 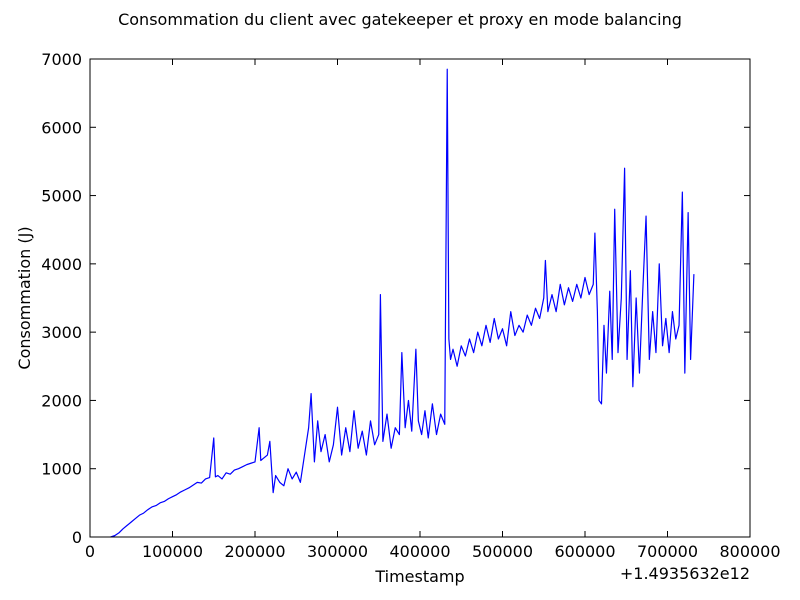 What do you see at coordinates (172, 551) in the screenshot?
I see `x-tick-label: 100000` at bounding box center [172, 551].